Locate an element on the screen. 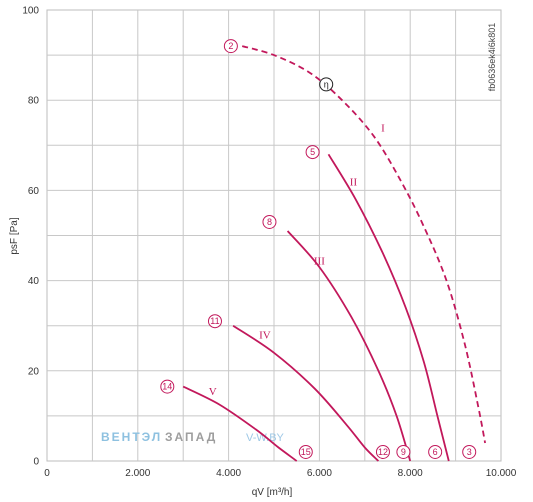  x-tick-label: 6.000 is located at coordinates (319, 473).